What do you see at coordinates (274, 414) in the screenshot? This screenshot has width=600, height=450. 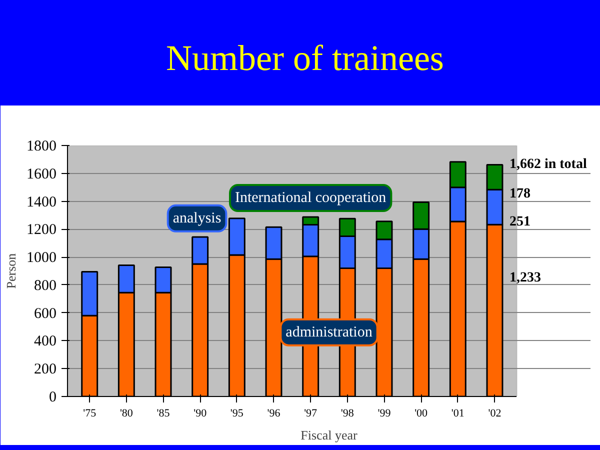 I see `x-tick-label: '96` at bounding box center [274, 414].